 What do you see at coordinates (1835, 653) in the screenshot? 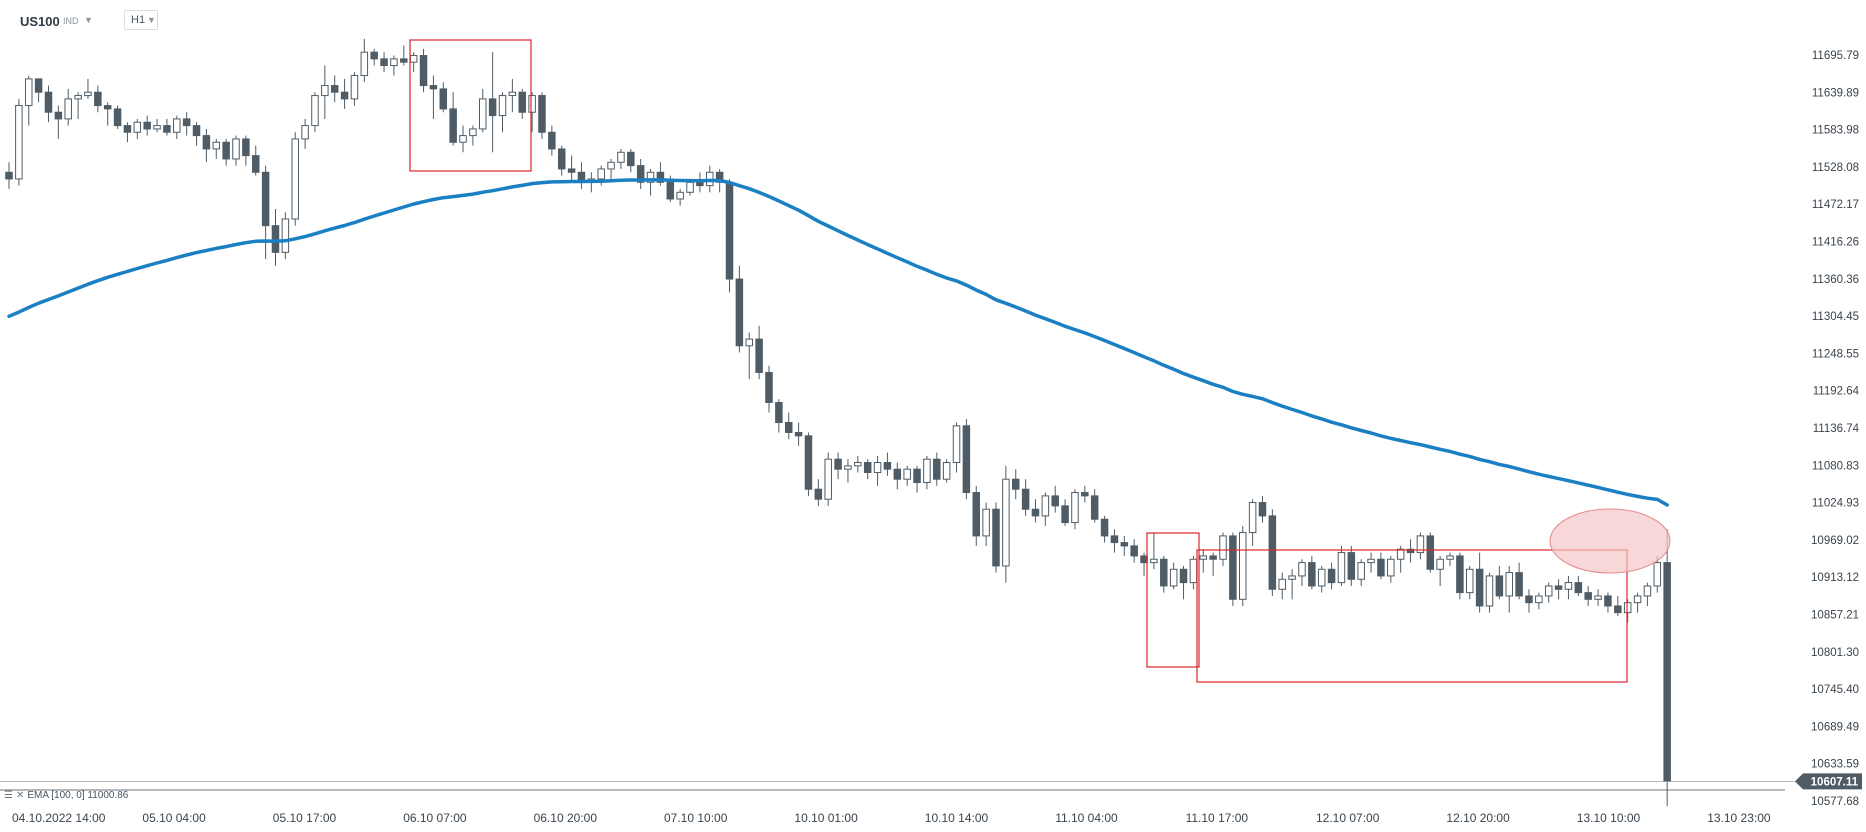
I see `price-tick-label: 10801.30` at bounding box center [1835, 653].